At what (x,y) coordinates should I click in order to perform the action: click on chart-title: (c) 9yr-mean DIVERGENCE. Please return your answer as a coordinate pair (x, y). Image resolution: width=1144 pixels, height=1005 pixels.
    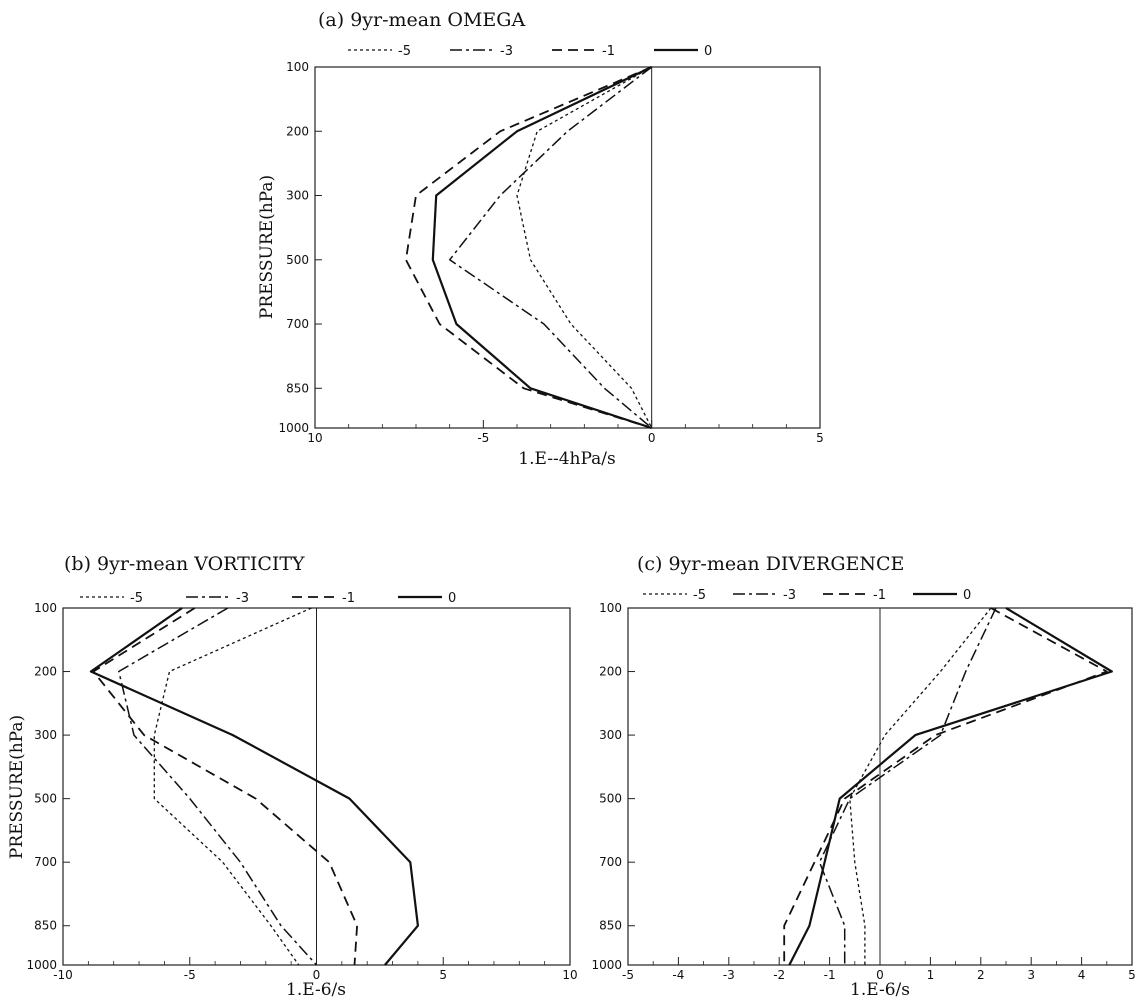
    Looking at the image, I should click on (770, 564).